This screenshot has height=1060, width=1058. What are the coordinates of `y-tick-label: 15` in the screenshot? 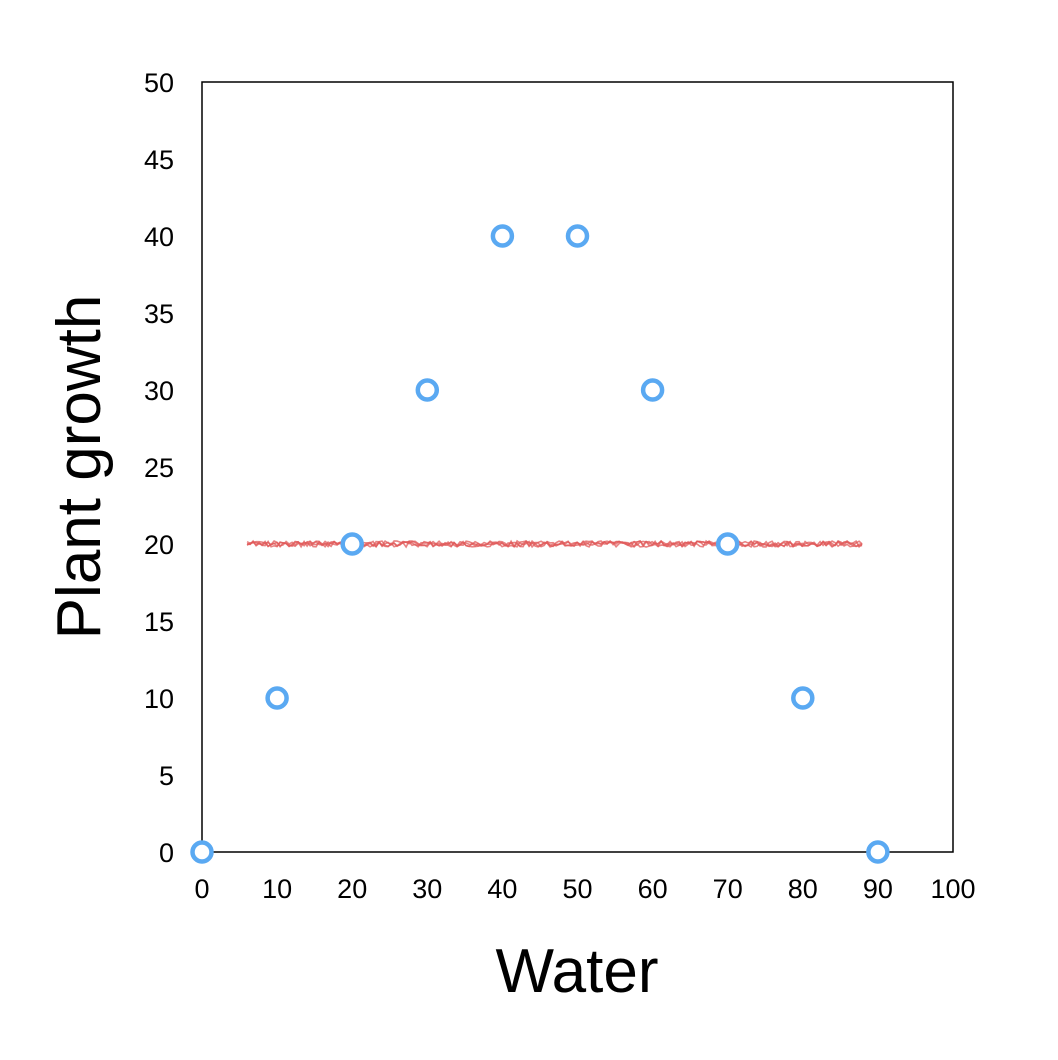 It's located at (159, 622).